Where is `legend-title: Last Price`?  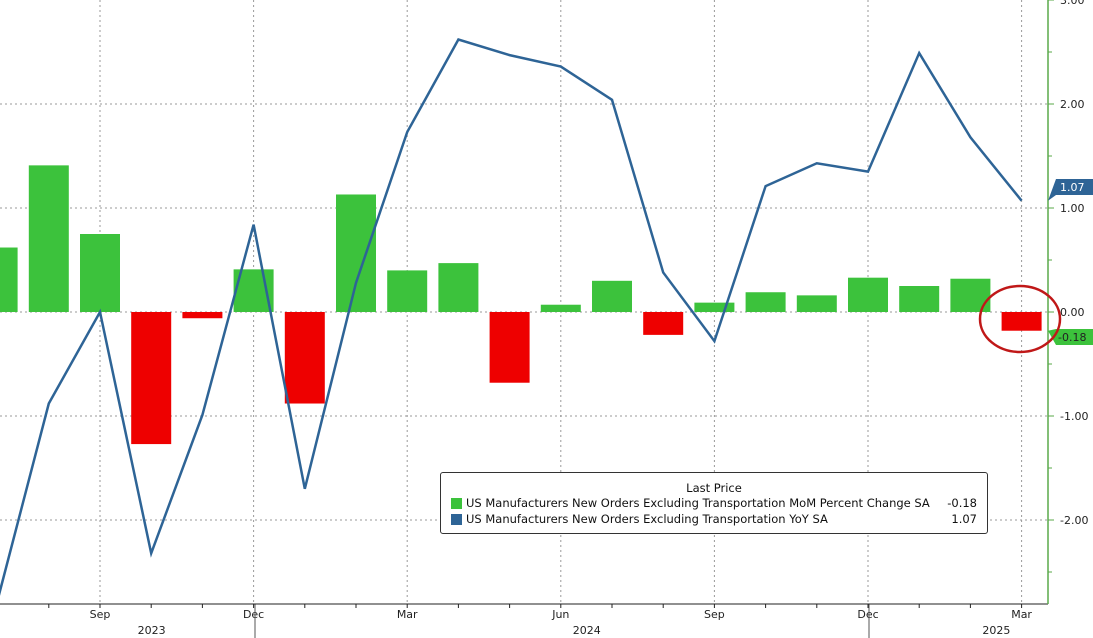 legend-title: Last Price is located at coordinates (714, 488).